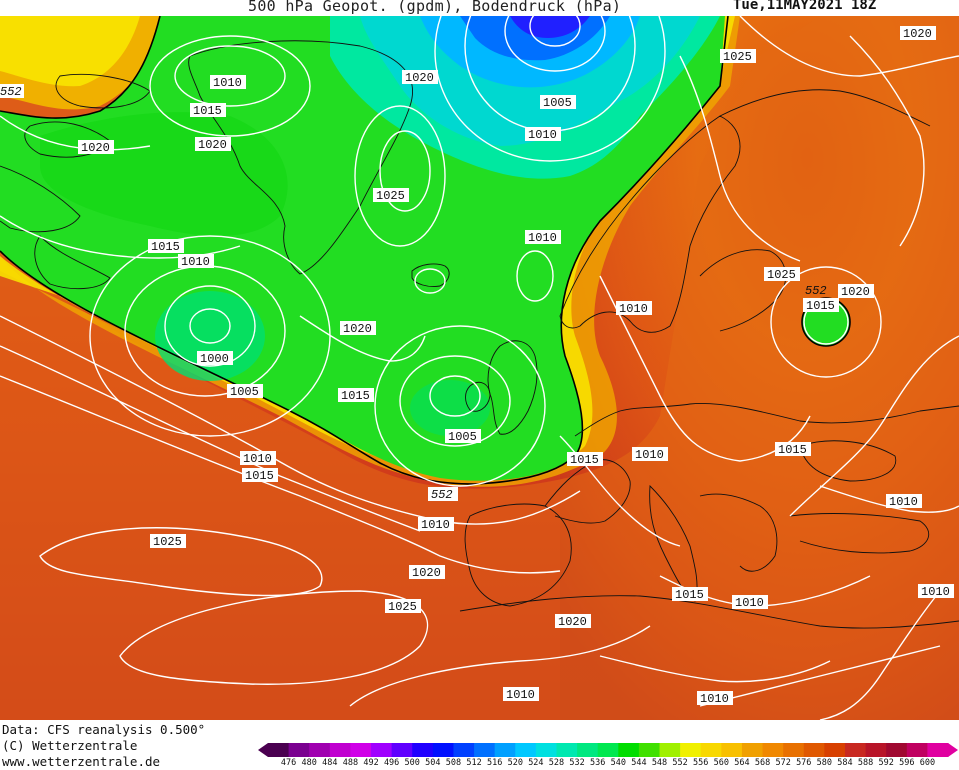 This screenshot has width=959, height=770. Describe the element at coordinates (245, 391) in the screenshot. I see `isobar-label-16: 1005` at that location.